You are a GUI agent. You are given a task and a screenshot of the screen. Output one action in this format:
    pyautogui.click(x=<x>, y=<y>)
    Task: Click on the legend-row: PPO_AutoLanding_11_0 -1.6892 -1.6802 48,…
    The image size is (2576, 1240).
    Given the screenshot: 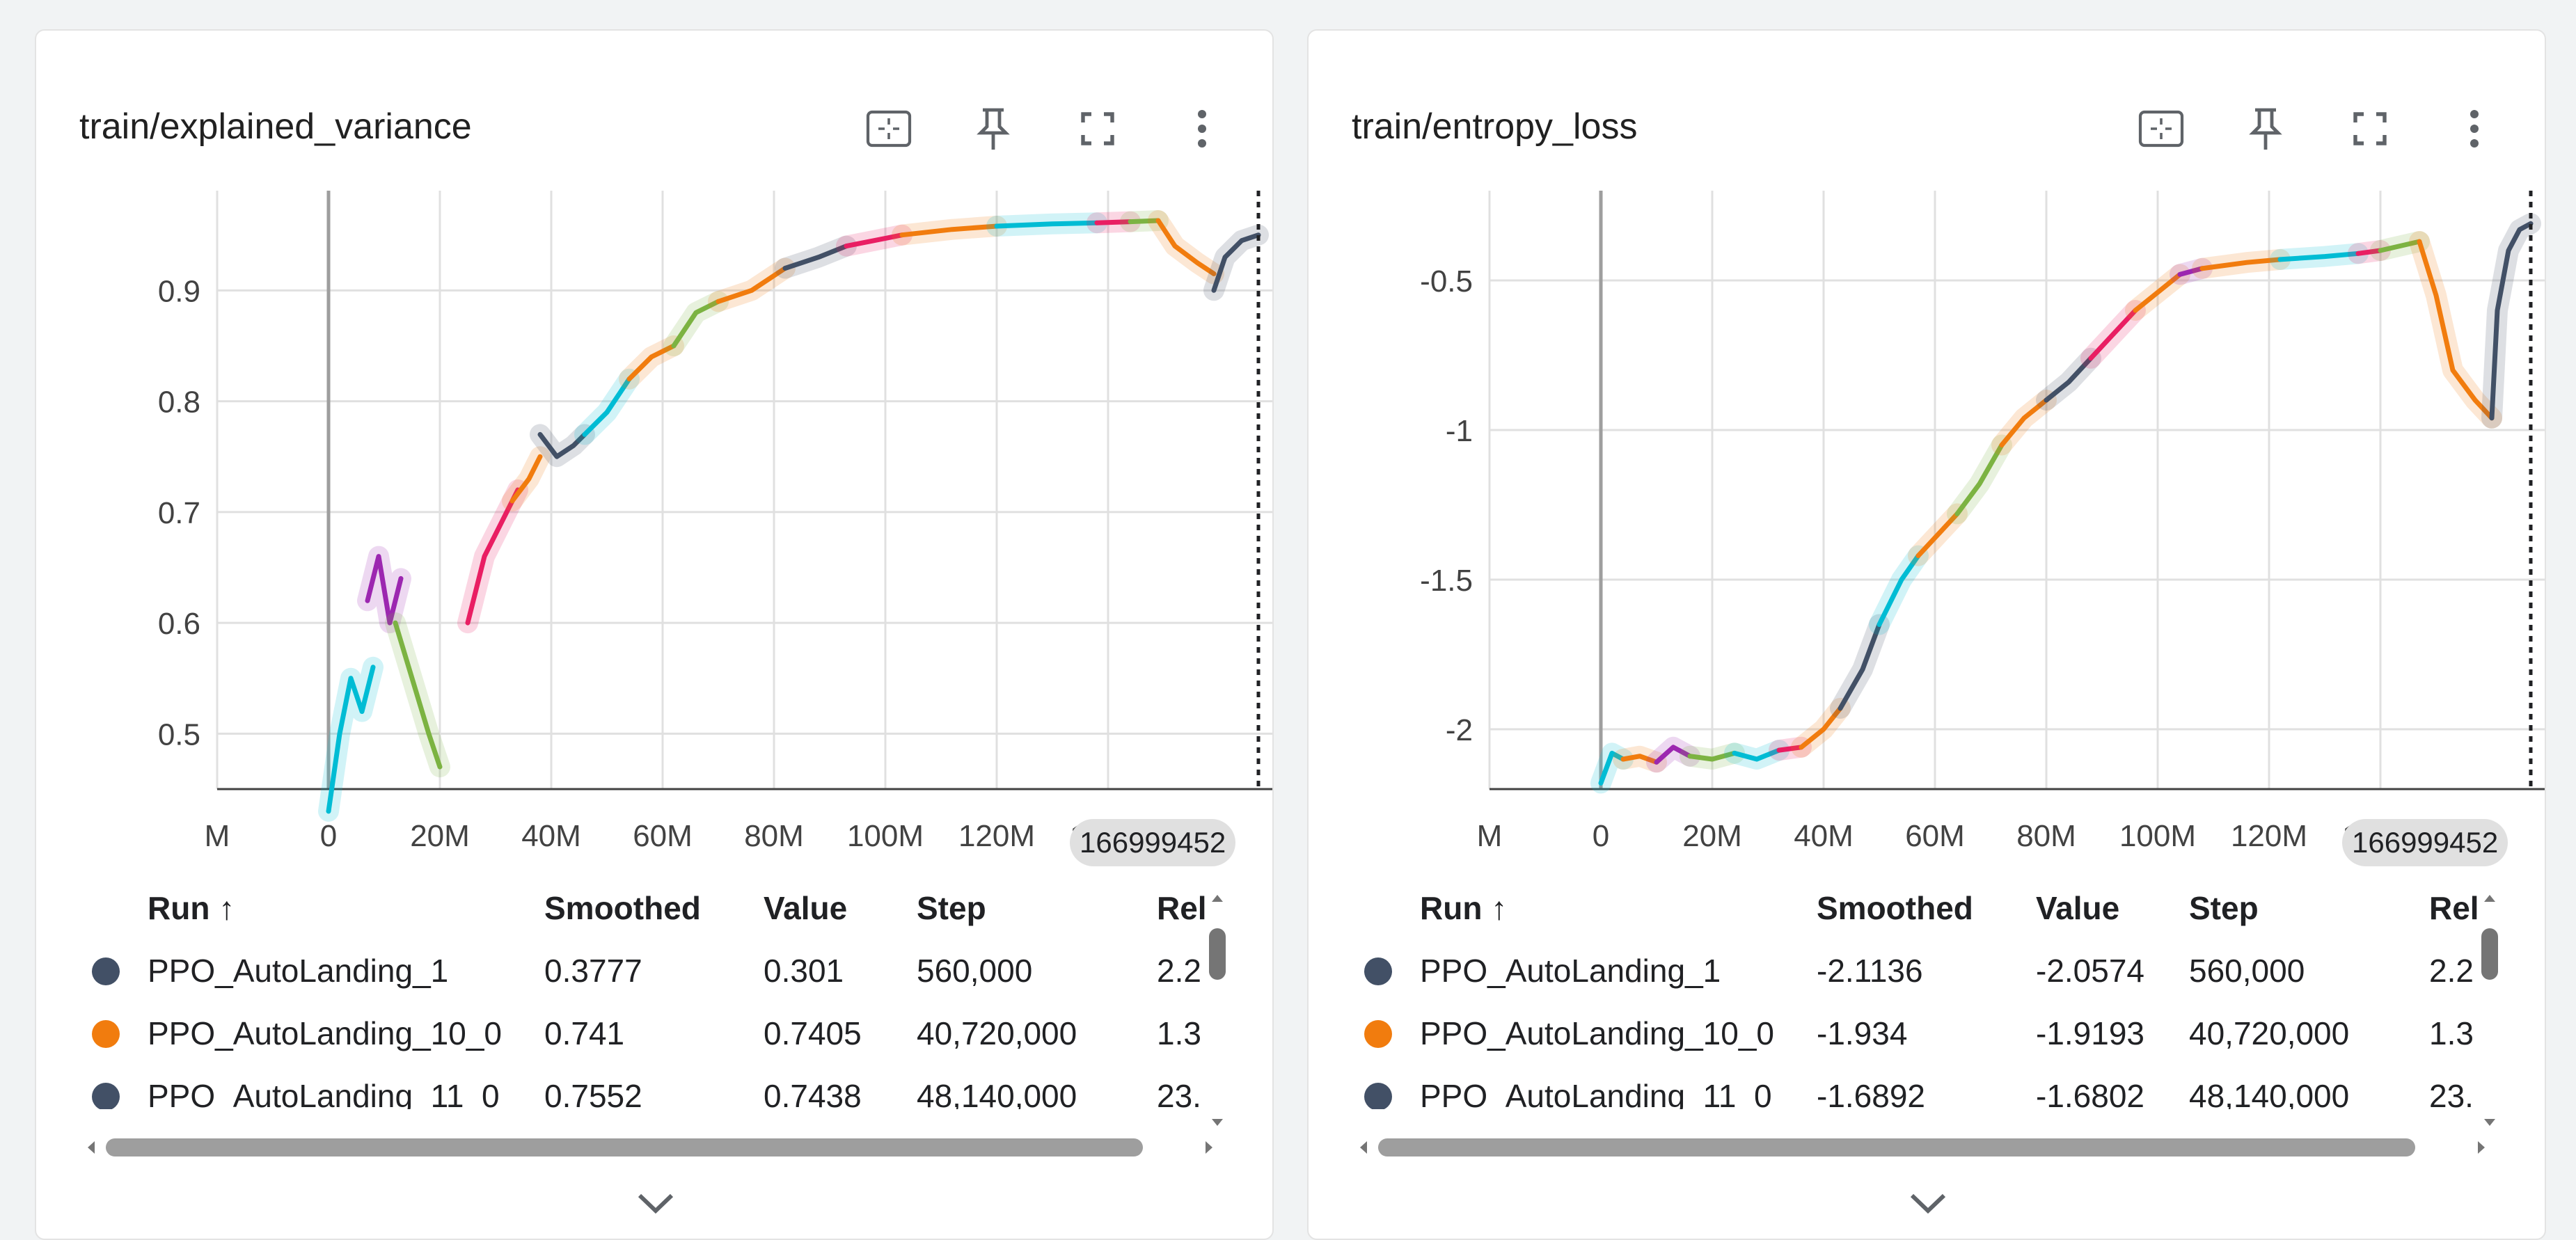 What is the action you would take?
    pyautogui.click(x=1900, y=1088)
    